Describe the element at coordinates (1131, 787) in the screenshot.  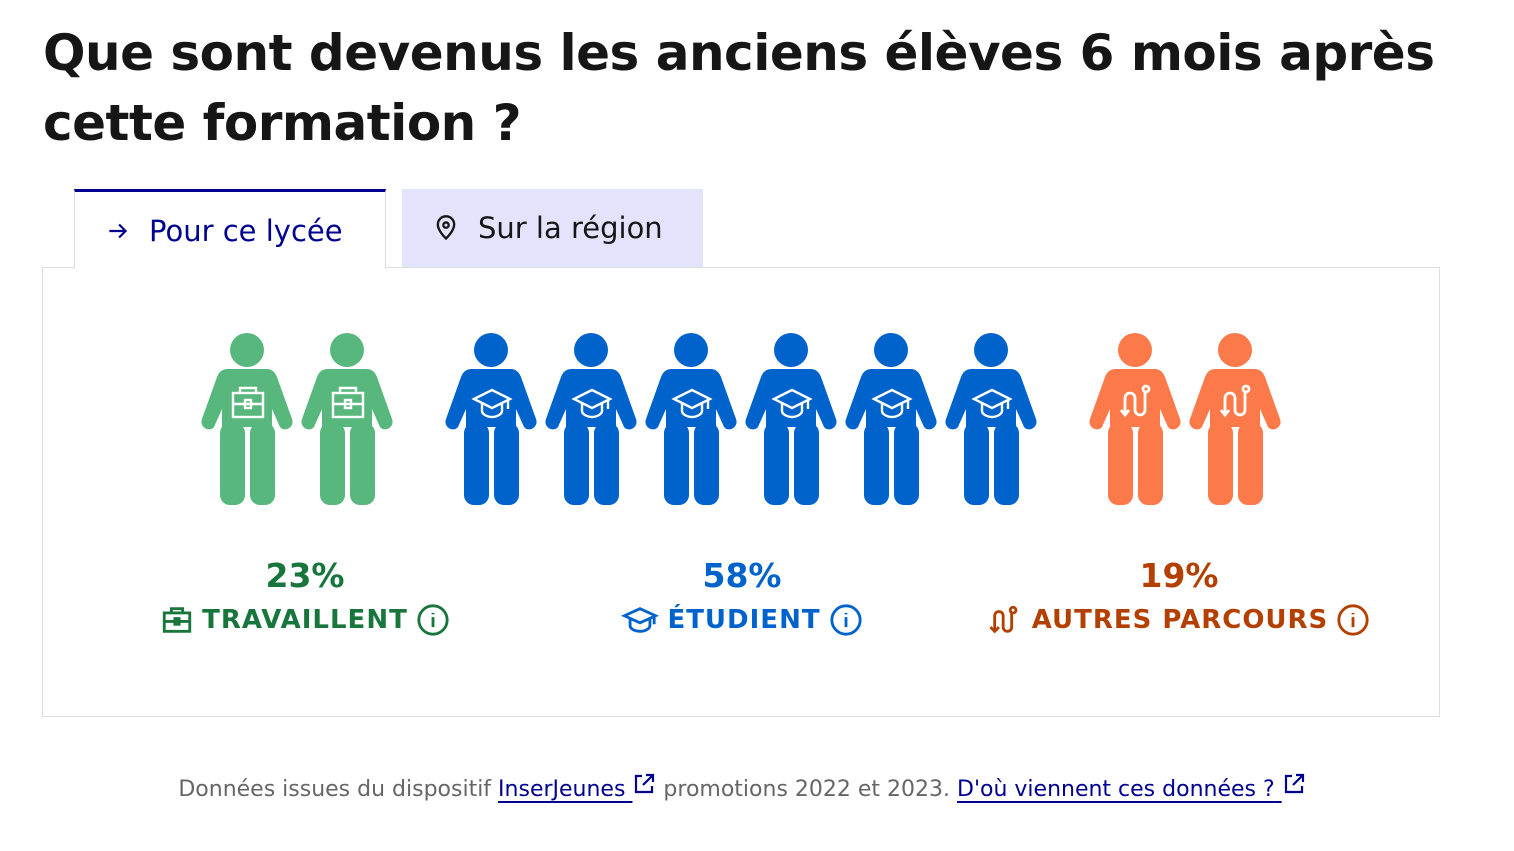
I see `data-origin-link: D'où viennent ces données ?` at that location.